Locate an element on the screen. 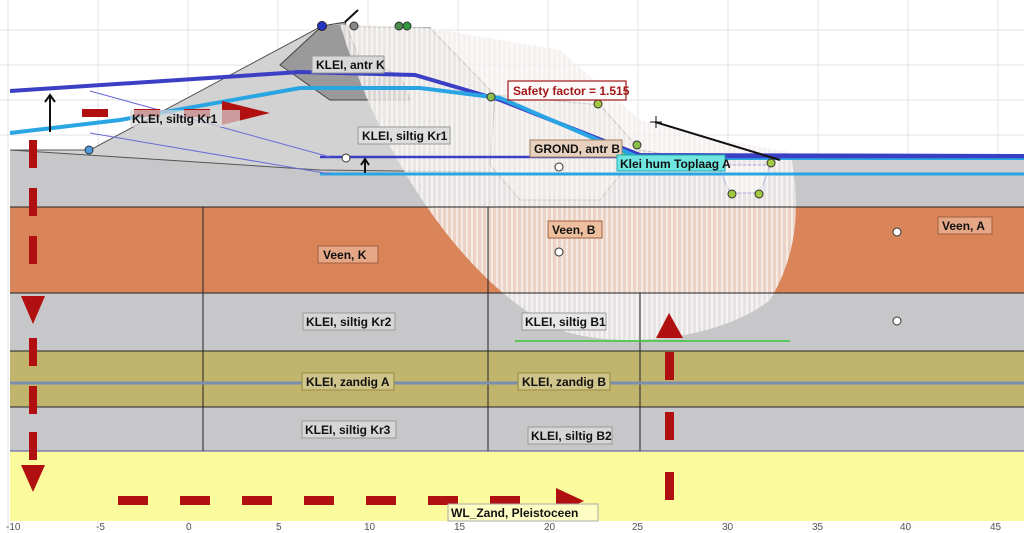 The width and height of the screenshot is (1024, 533). x-axis: -10 -5 0 5 10 15 20 25 30 35 40 45 is located at coordinates (504, 527).